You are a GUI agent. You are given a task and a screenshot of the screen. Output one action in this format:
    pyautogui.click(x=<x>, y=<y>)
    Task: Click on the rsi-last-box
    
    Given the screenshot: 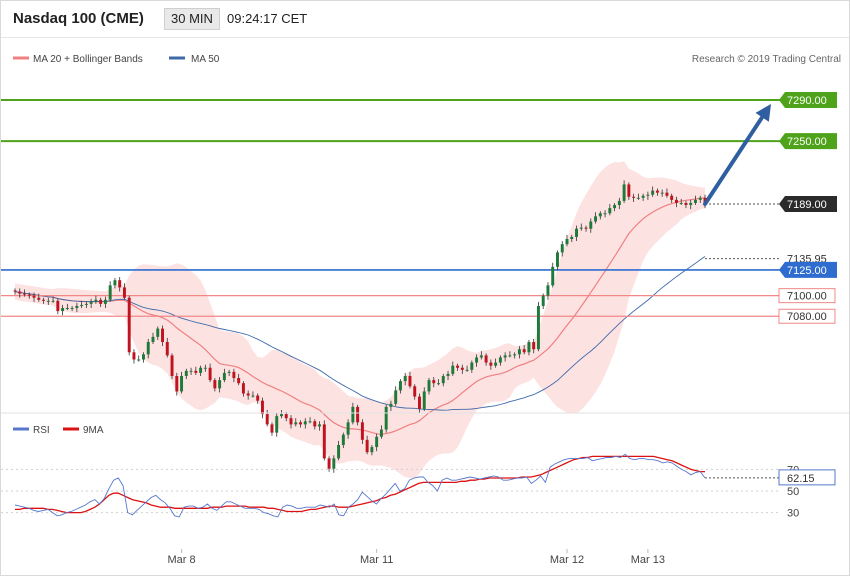 What is the action you would take?
    pyautogui.click(x=807, y=477)
    